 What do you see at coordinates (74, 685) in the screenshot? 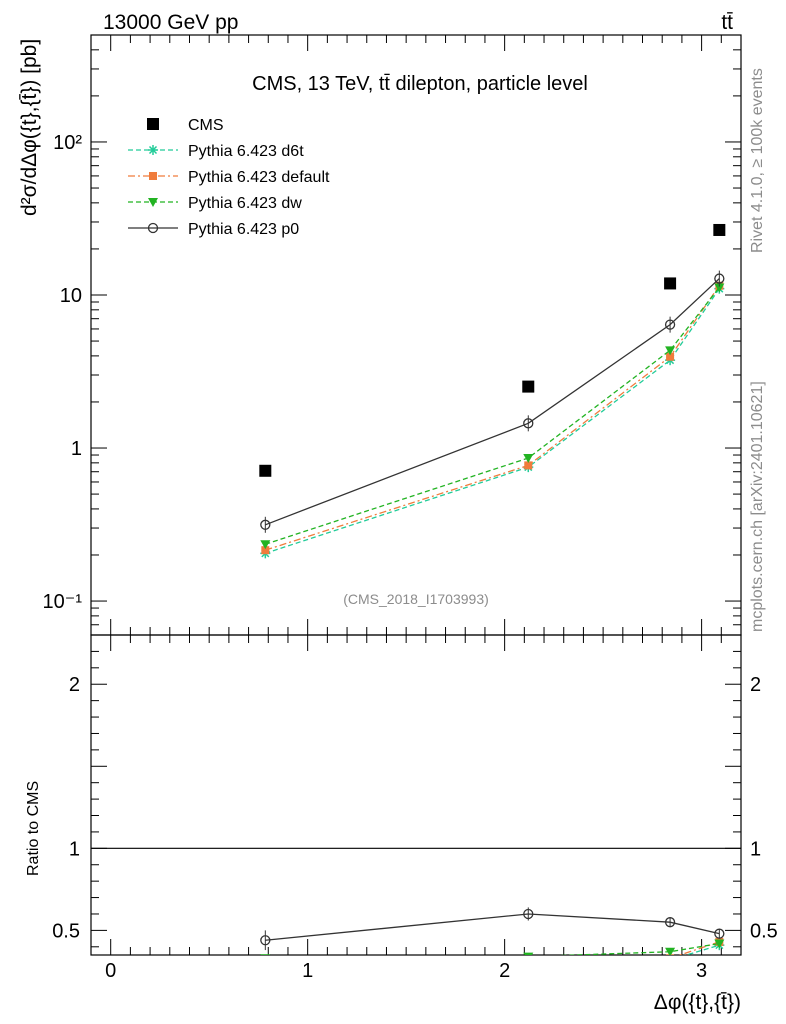
I see `ratio-y-tick-label: 2` at bounding box center [74, 685].